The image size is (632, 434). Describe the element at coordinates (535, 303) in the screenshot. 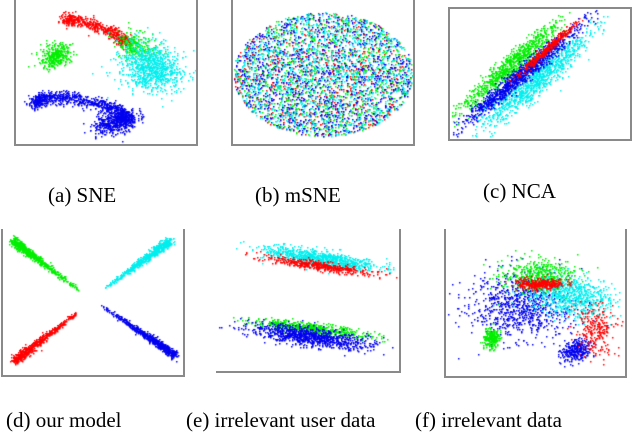

I see `panel-f-frame` at that location.